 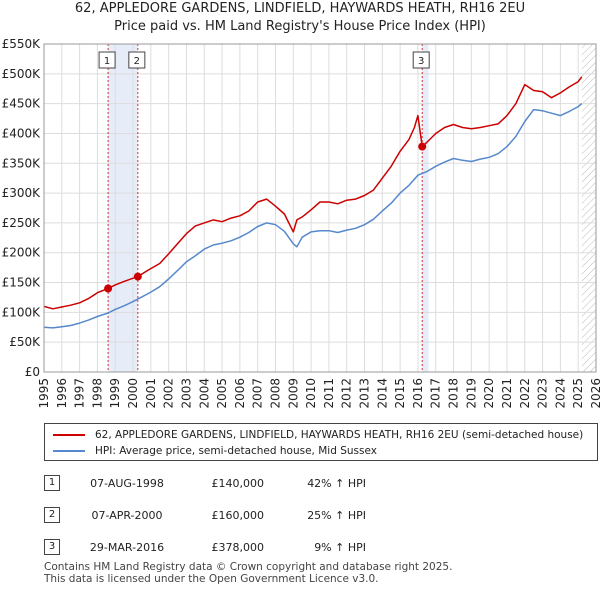 I want to click on y-tick-label: £550K, so click(x=22, y=44).